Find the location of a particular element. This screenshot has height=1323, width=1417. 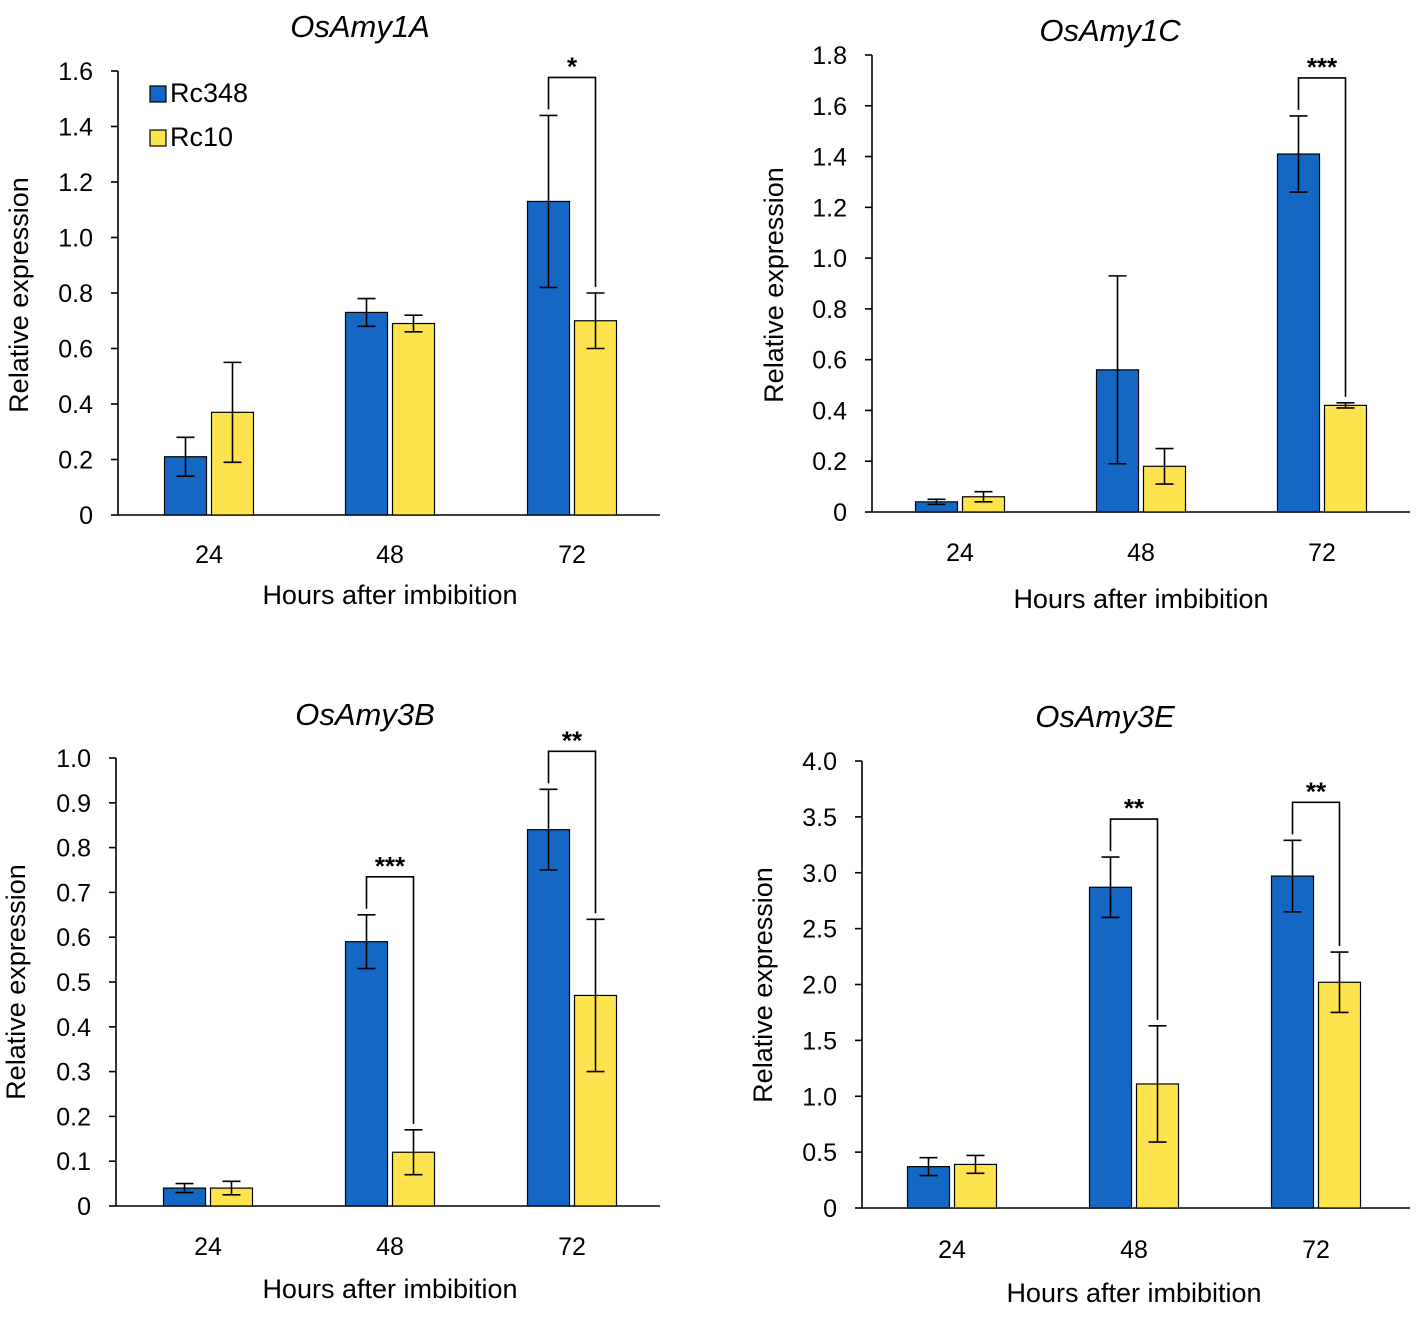

legend: Rc348 Rc10 is located at coordinates (198, 115).